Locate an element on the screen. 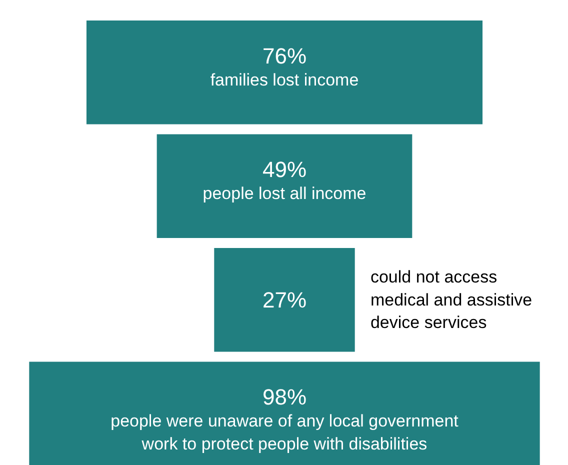  data-label: 49% is located at coordinates (284, 169).